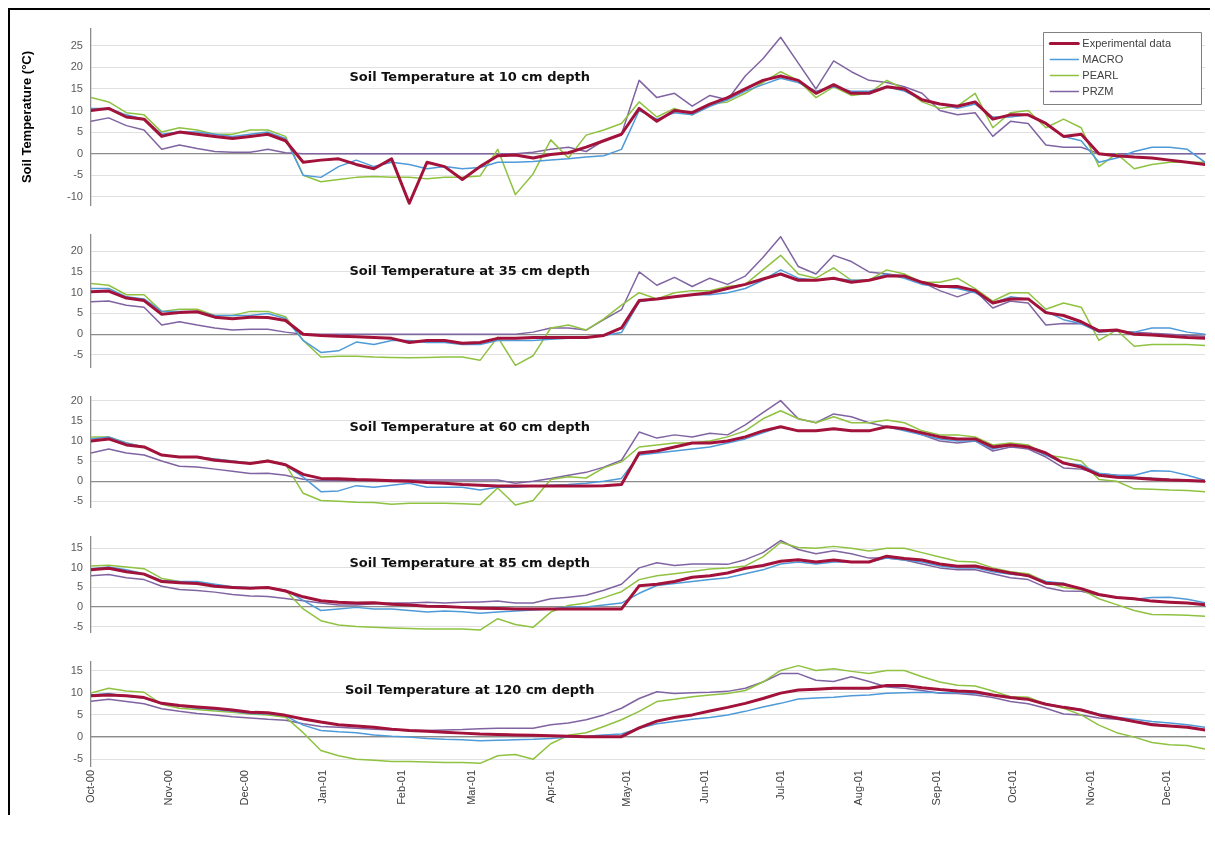  I want to click on x-tick-label: Dec-00, so click(244, 788).